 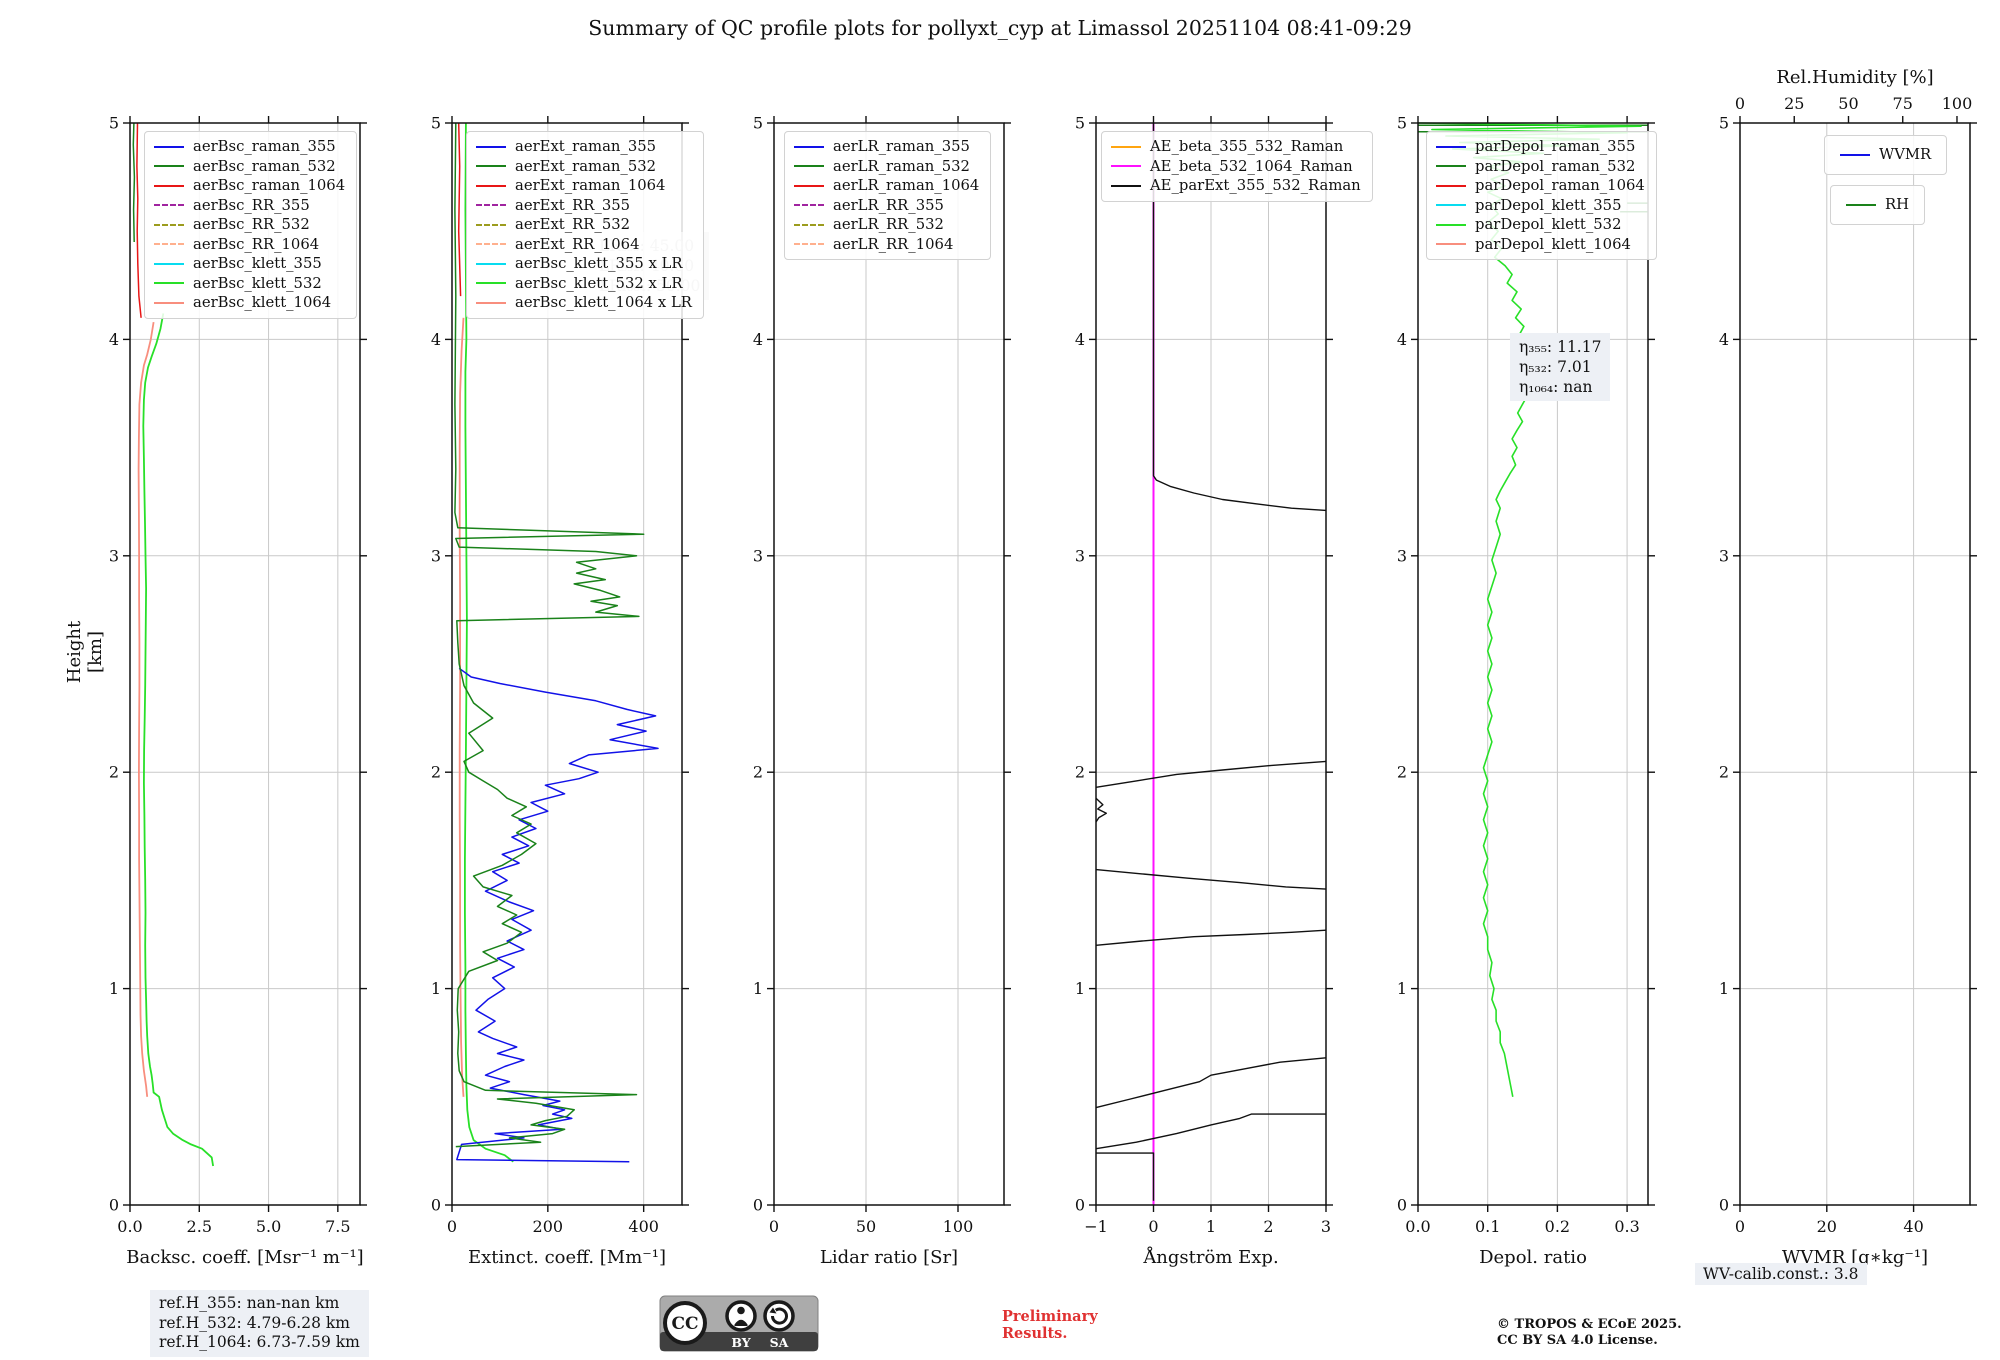 I want to click on legend-label: parDepol_klett_1064, so click(x=1553, y=244).